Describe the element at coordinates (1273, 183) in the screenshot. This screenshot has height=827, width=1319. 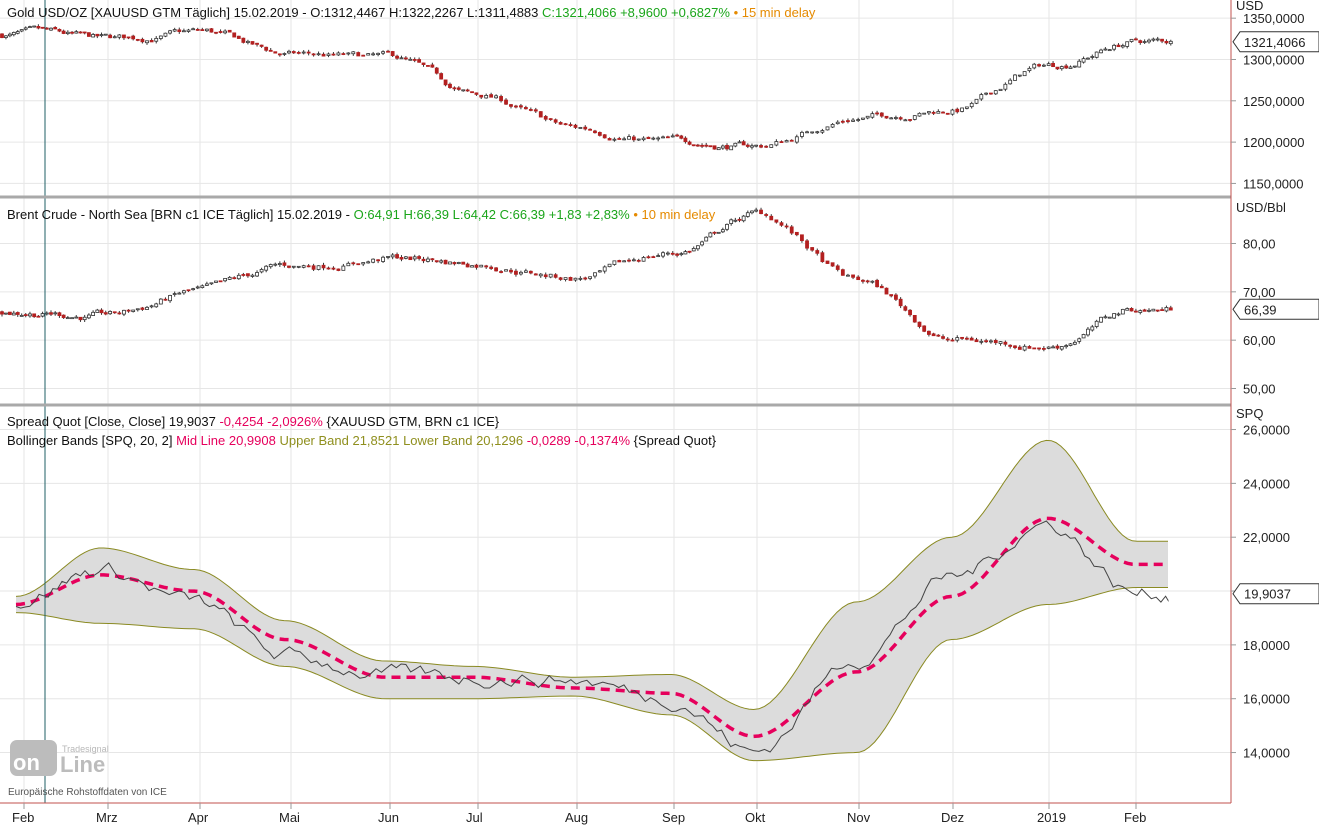
I see `gold-y-tick-label: 1150,0000` at that location.